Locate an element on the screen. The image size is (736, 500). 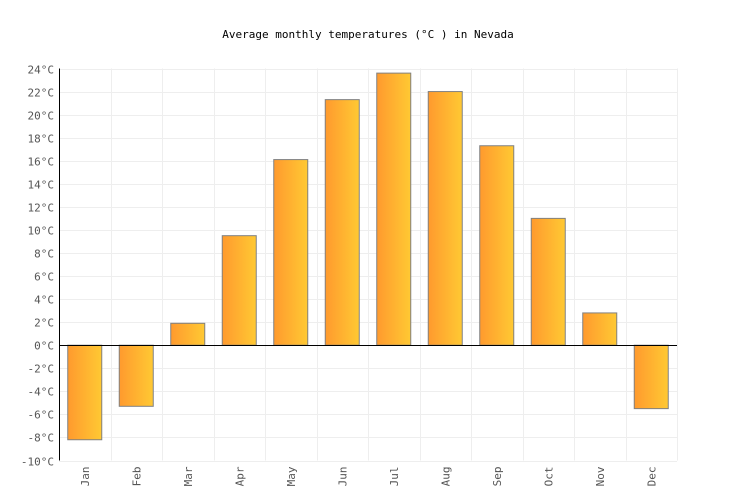
bar-nov is located at coordinates (600, 329).